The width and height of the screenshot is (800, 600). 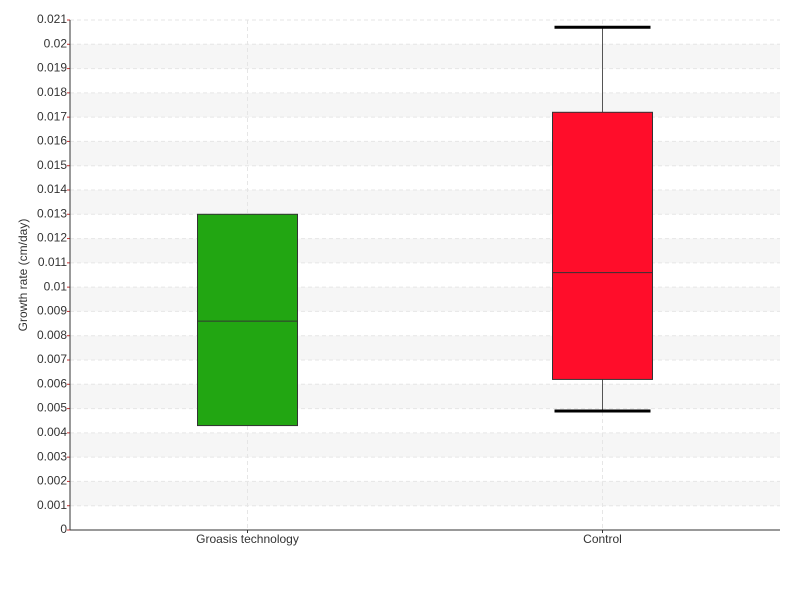 I want to click on y-axis-label: Growth rate (cm/day), so click(x=23, y=275).